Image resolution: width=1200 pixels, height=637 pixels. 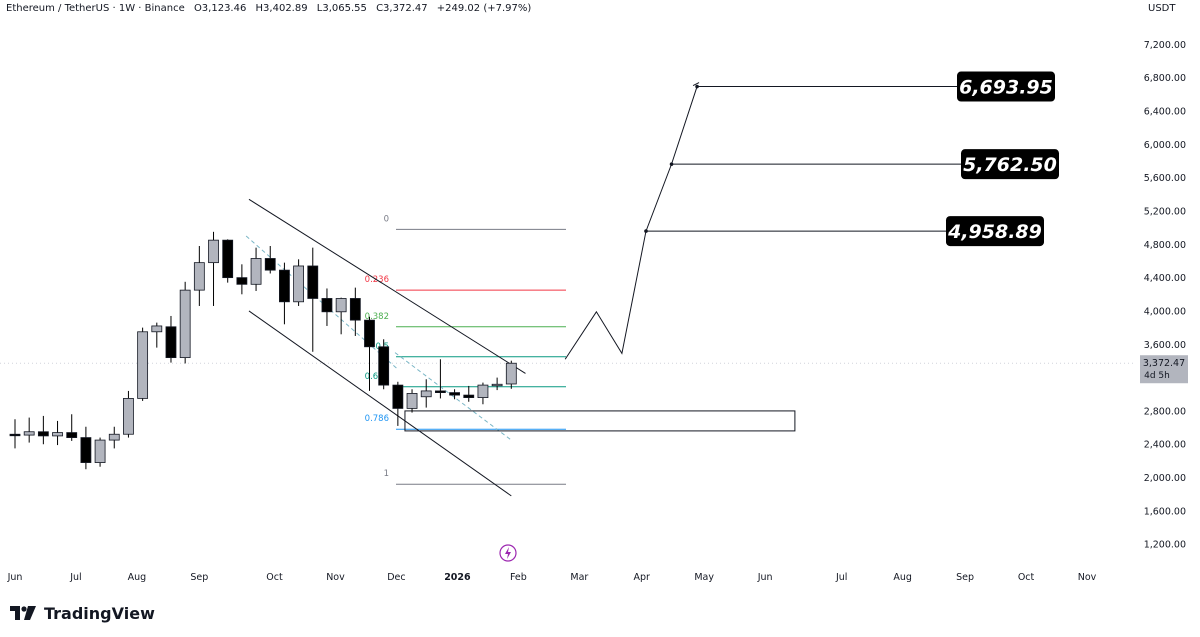 I want to click on y-tick-label: 6,800.00, so click(x=1165, y=78).